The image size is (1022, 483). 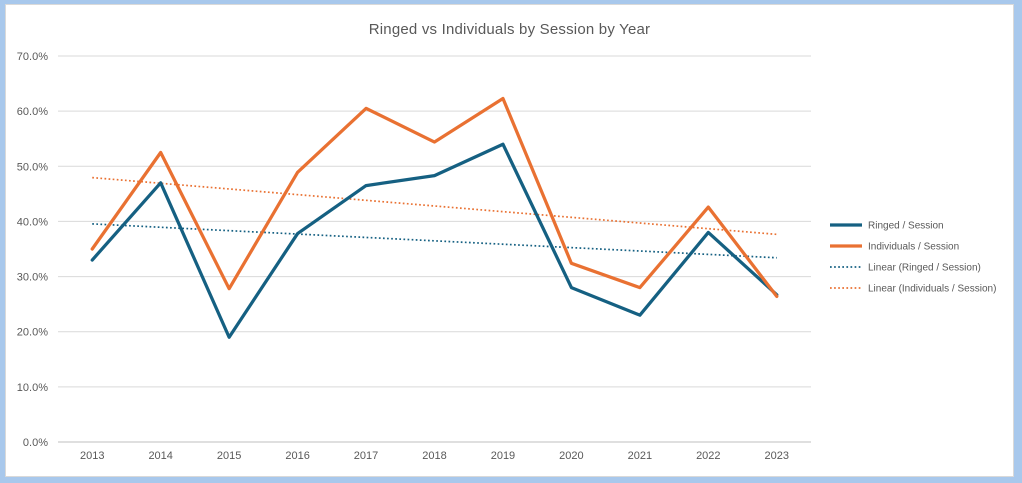 I want to click on x-axis-tick-label: 2018, so click(x=434, y=456).